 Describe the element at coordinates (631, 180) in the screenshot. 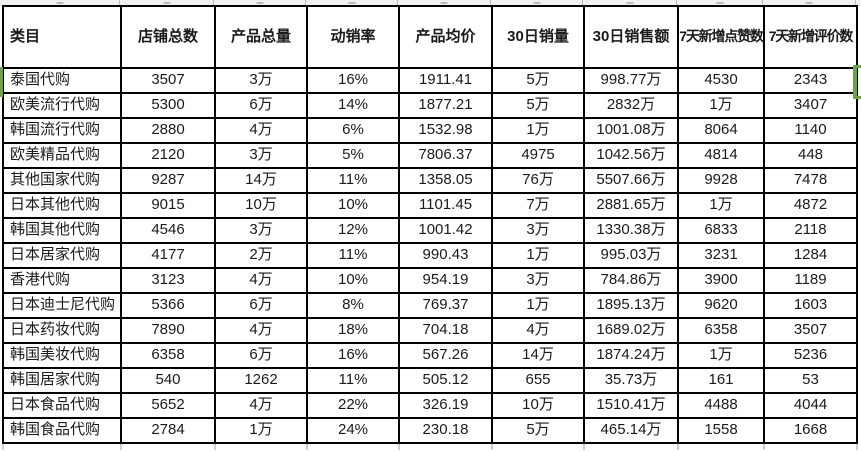

I see `value-cell: 5507.66万` at that location.